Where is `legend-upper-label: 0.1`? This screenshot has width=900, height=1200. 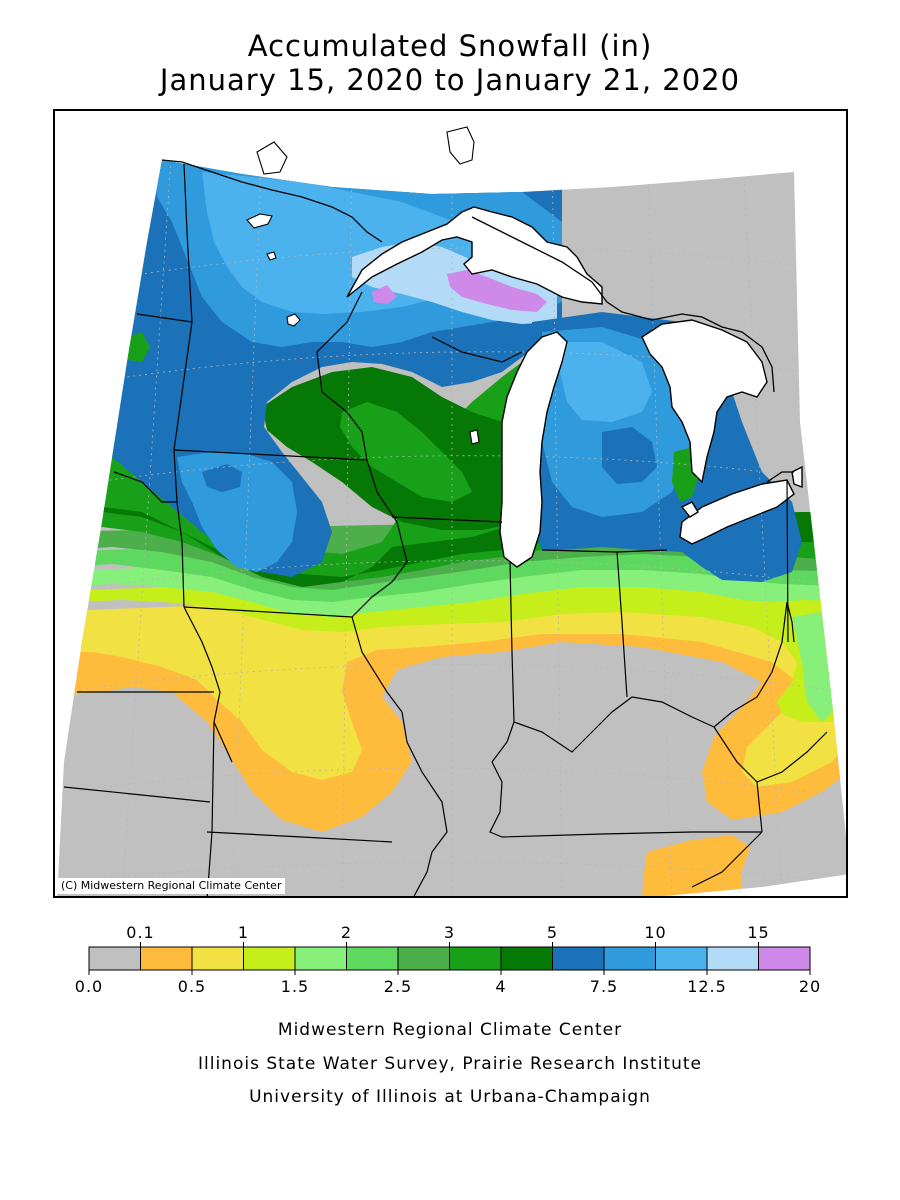 legend-upper-label: 0.1 is located at coordinates (140, 932).